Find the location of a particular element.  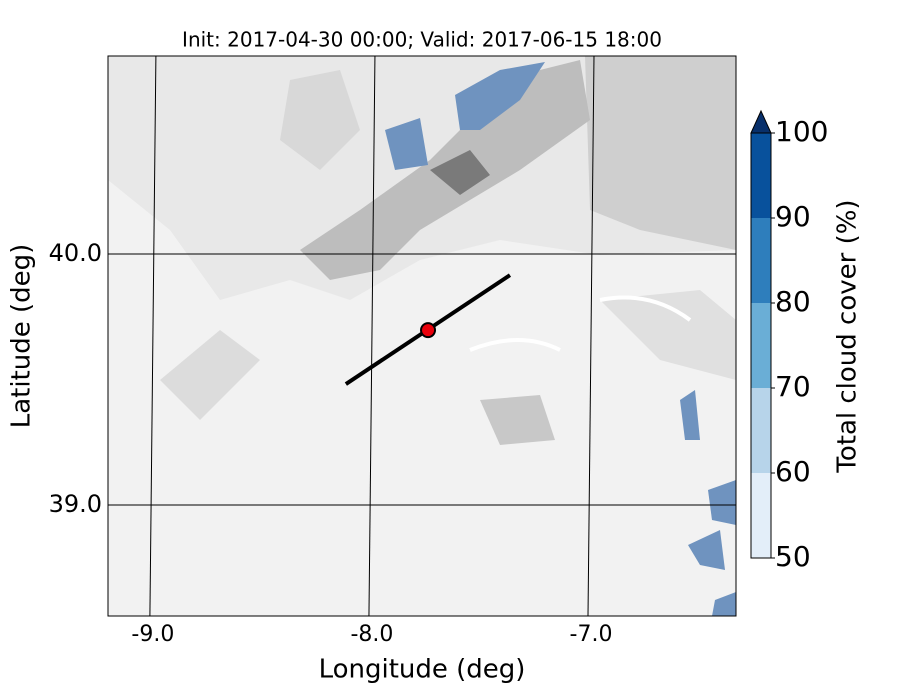

colorbar-extend is located at coordinates (761, 121).